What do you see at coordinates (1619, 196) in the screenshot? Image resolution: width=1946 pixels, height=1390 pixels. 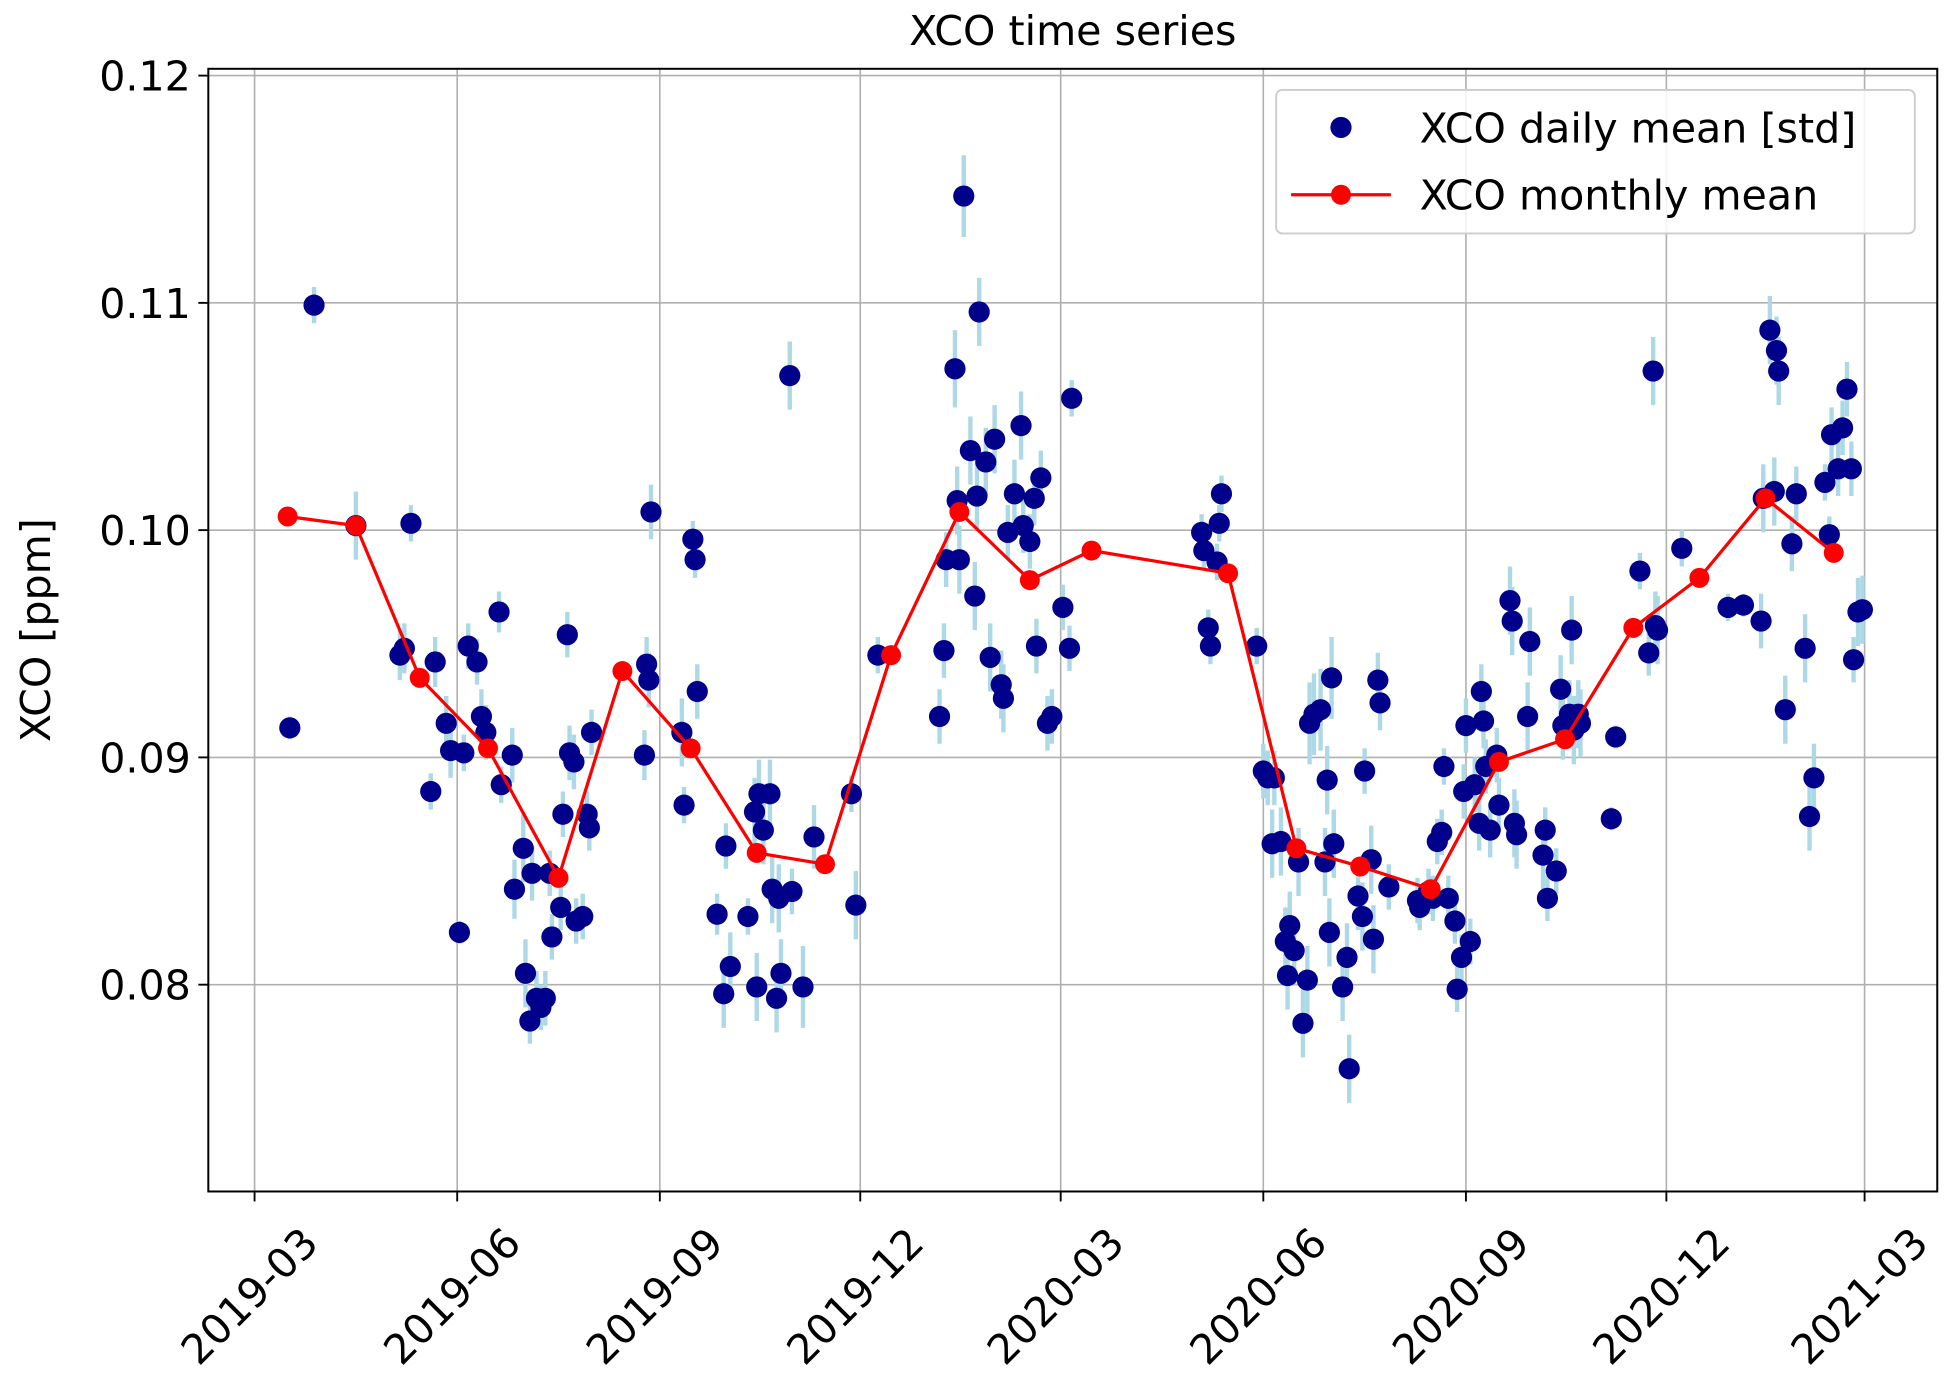 I see `legend-label: XCO monthly mean` at bounding box center [1619, 196].